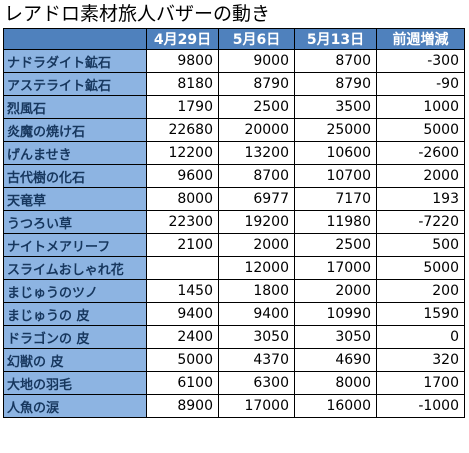 Image resolution: width=469 pixels, height=453 pixels. I want to click on price-cell: 9800, so click(182, 61).